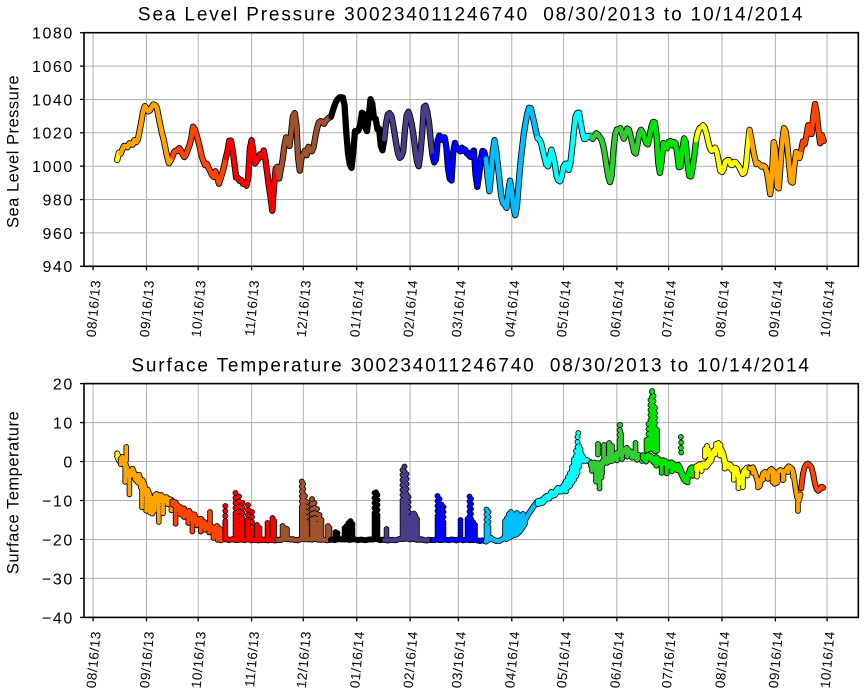  I want to click on svg-text: Sea Level Pressure, so click(14, 151).